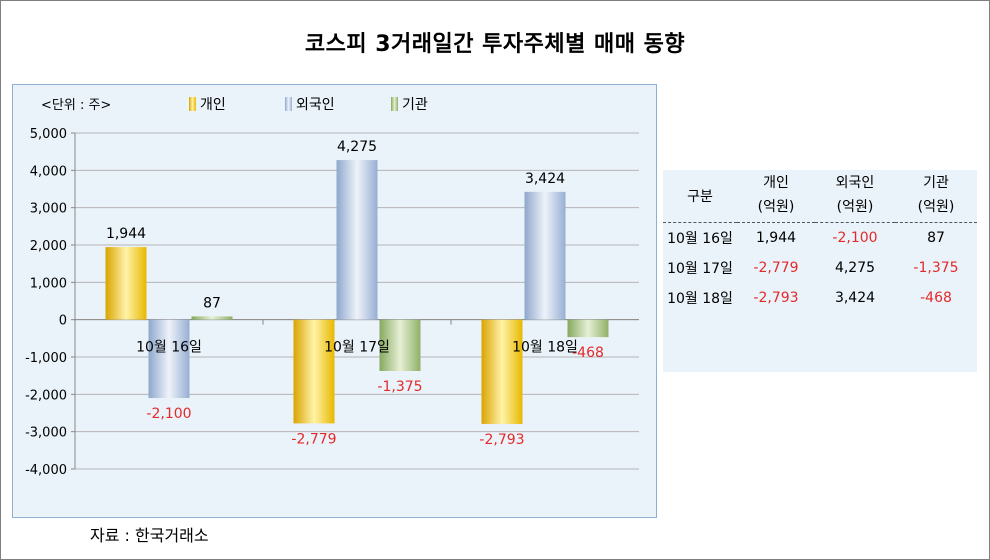  I want to click on table-row: 10월 18일 -2,793 3,424 -468, so click(820, 298).